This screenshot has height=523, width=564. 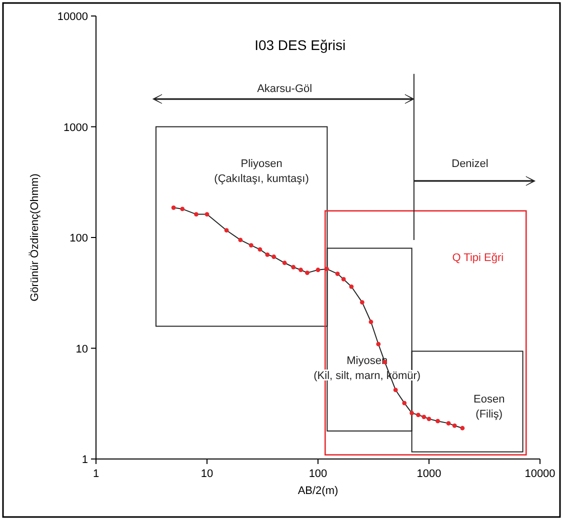 I want to click on x-tick-label: 10000, so click(x=540, y=474).